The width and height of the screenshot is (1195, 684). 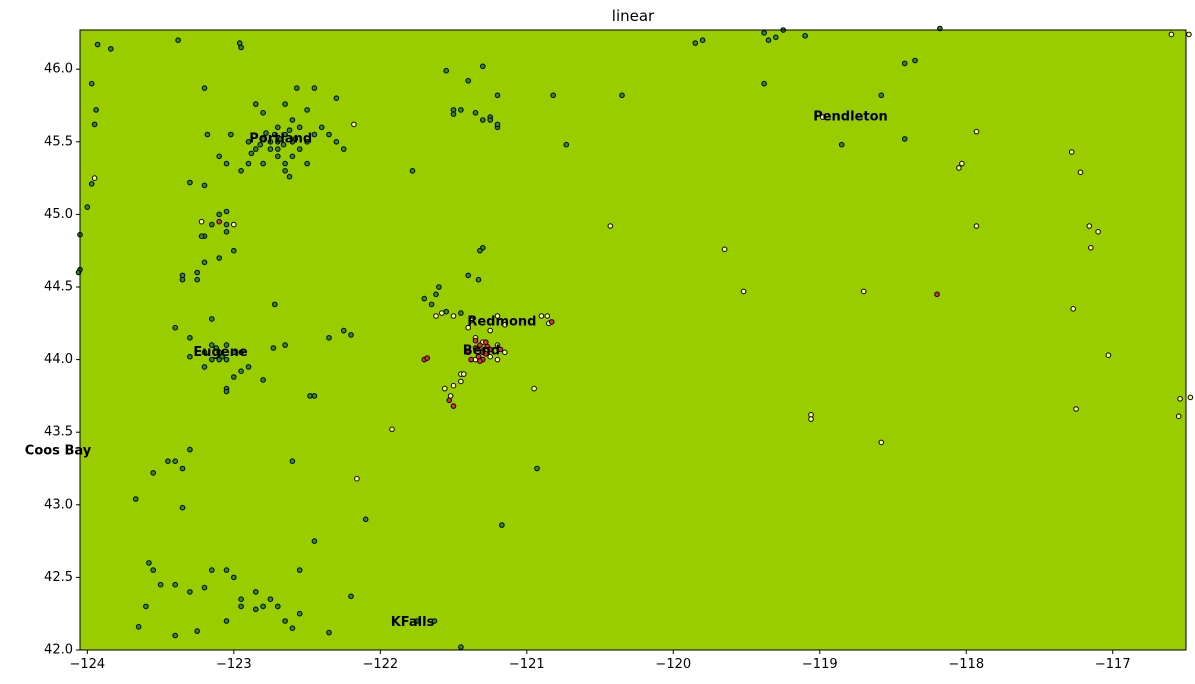 I want to click on y-tick-label: 45.0, so click(x=58, y=214).